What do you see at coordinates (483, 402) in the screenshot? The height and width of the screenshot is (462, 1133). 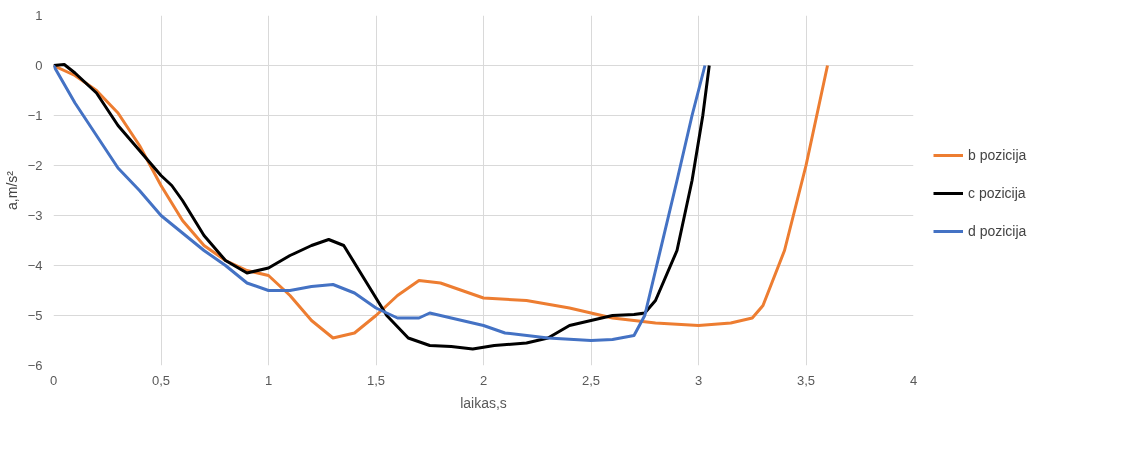 I see `x-axis-title: laikas,s` at bounding box center [483, 402].